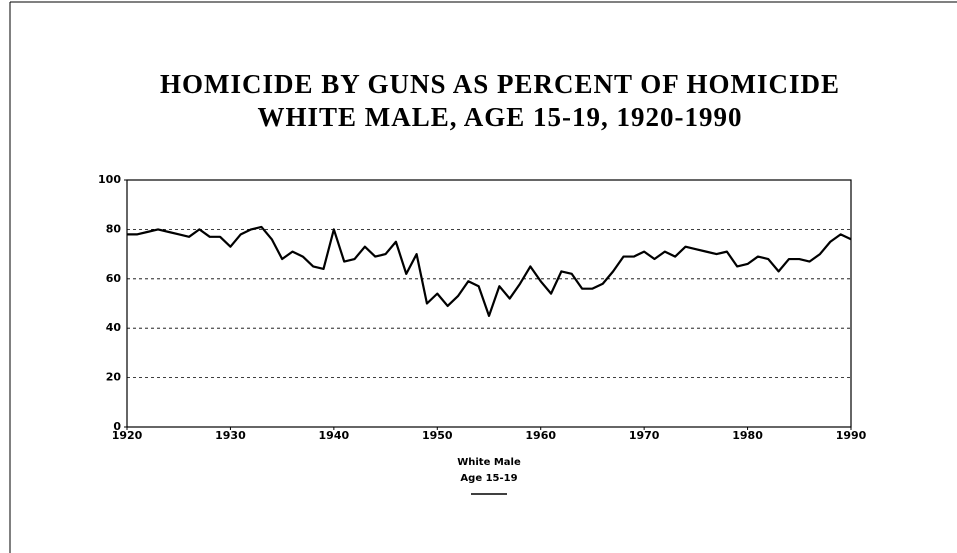  I want to click on chart-title: WHITE MALE, AGE 15-19, 1920-1990, so click(499, 117).